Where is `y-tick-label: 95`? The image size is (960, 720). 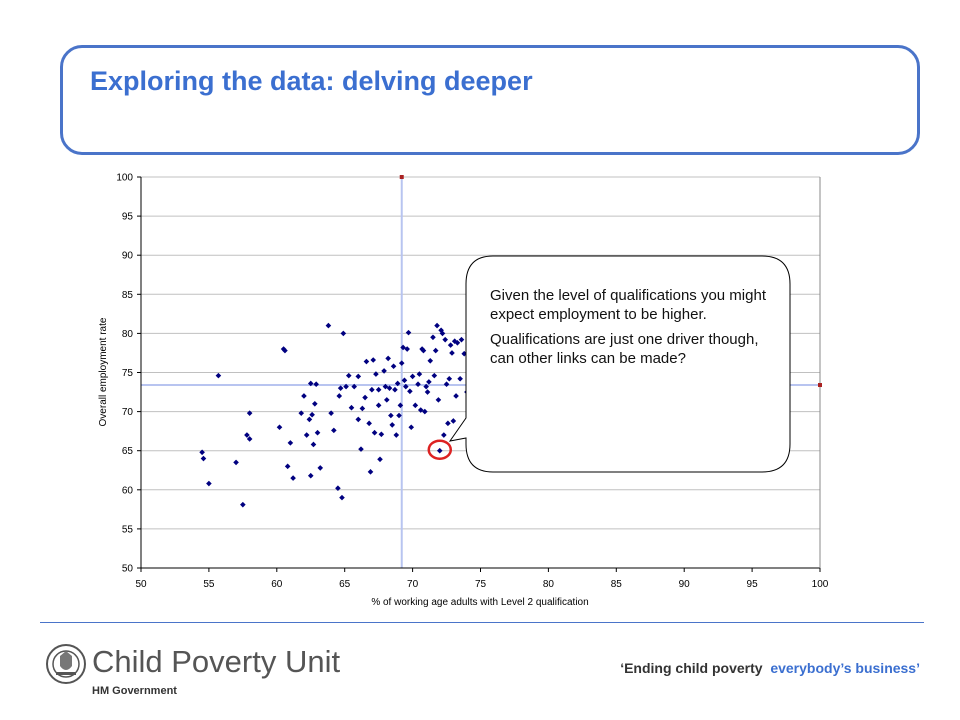
y-tick-label: 95 is located at coordinates (128, 217).